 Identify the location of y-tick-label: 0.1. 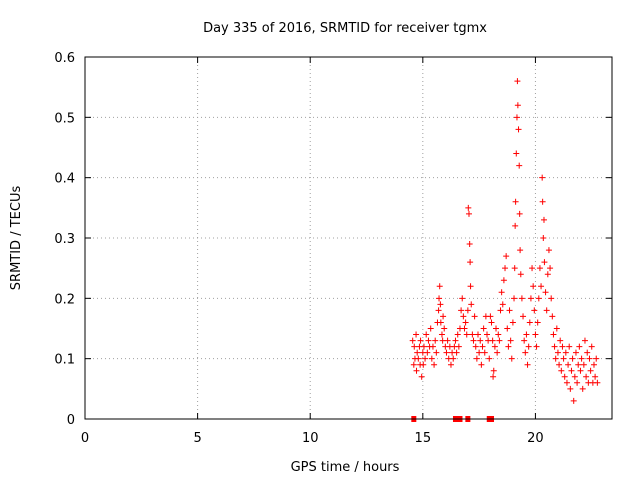
(64, 360).